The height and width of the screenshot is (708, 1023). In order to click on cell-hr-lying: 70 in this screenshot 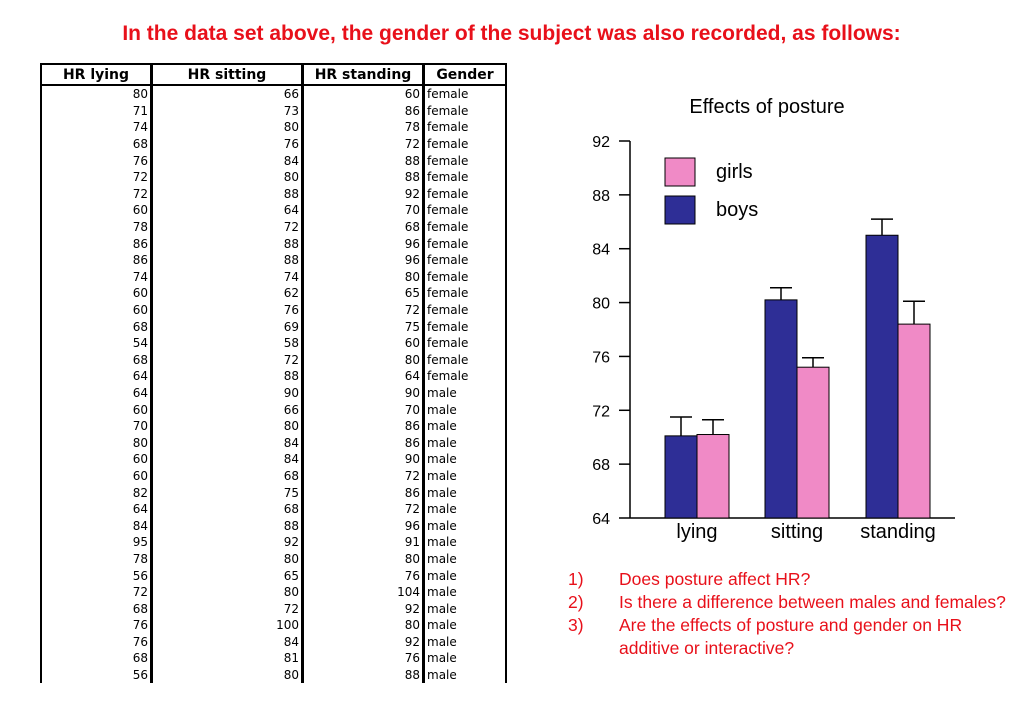, I will do `click(96, 426)`.